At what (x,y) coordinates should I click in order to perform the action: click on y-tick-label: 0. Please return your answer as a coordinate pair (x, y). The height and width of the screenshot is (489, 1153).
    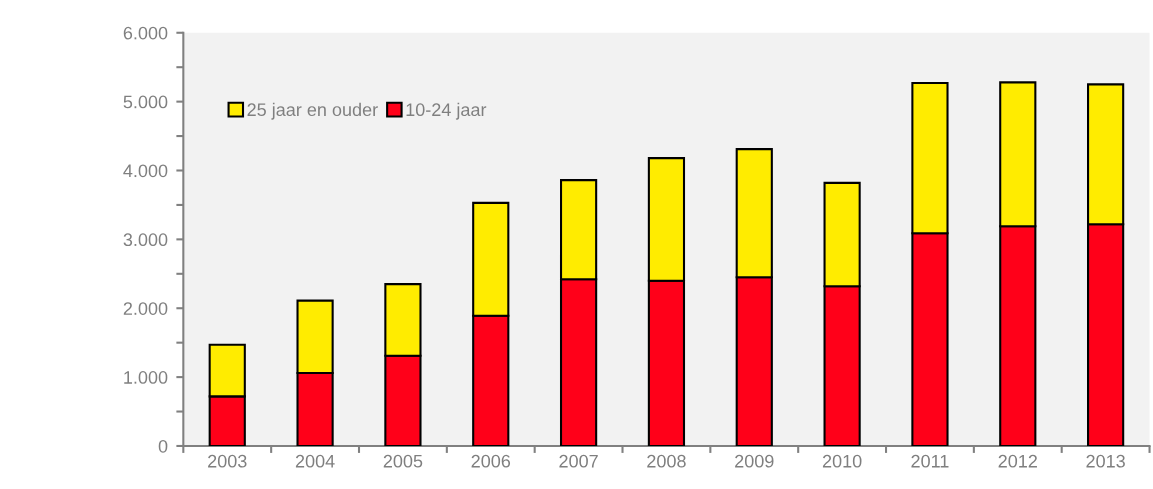
    Looking at the image, I should click on (163, 446).